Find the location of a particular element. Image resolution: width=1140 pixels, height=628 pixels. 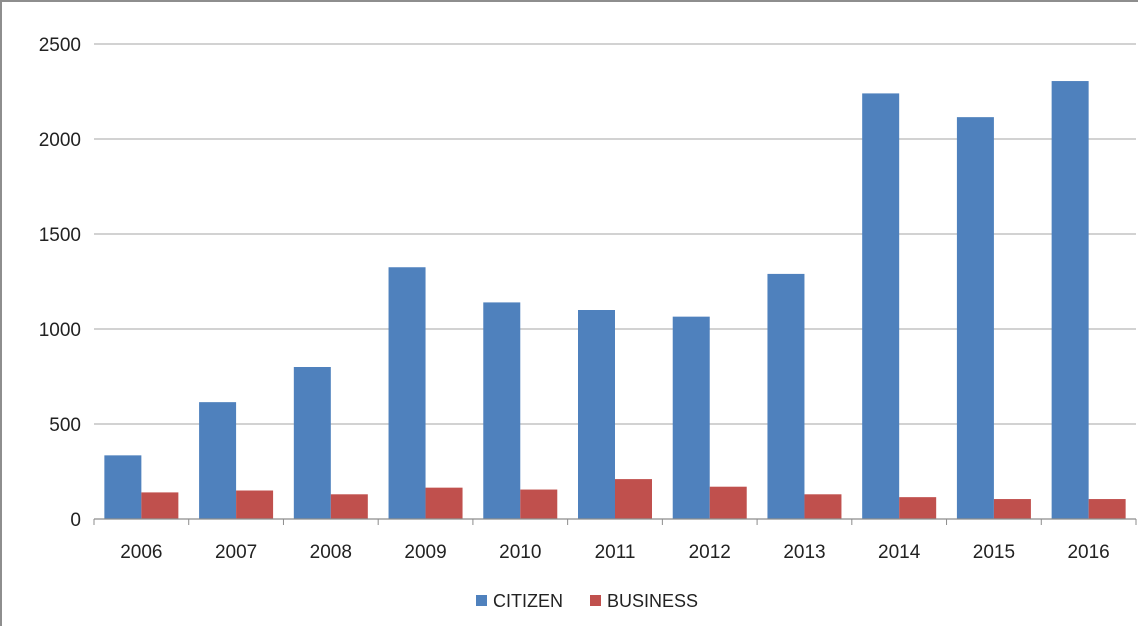

legend: CITIZEN BUSINESS is located at coordinates (587, 601).